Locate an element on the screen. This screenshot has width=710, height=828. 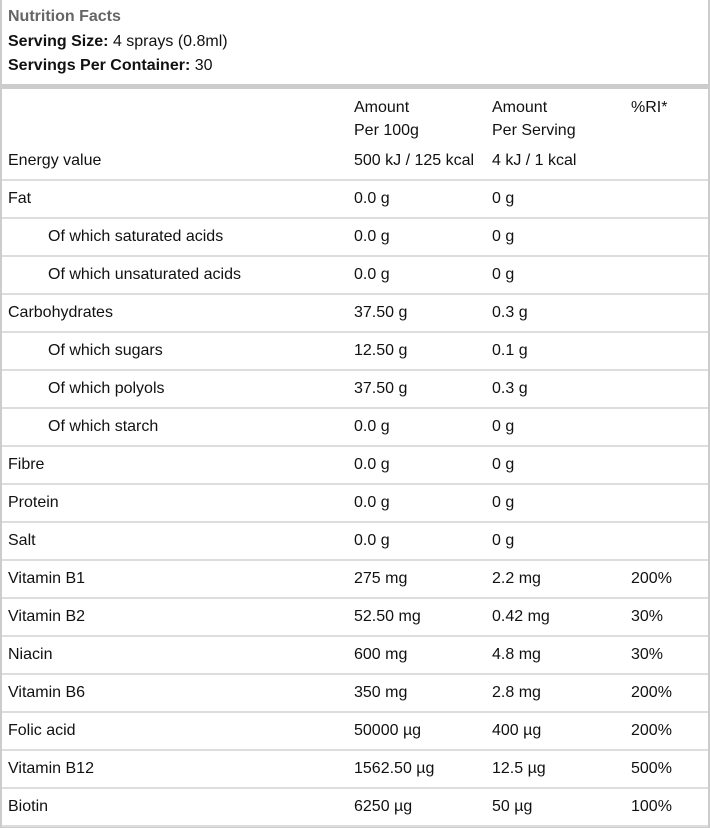
table-row: Salt 0.0 g 0 g is located at coordinates (355, 542).